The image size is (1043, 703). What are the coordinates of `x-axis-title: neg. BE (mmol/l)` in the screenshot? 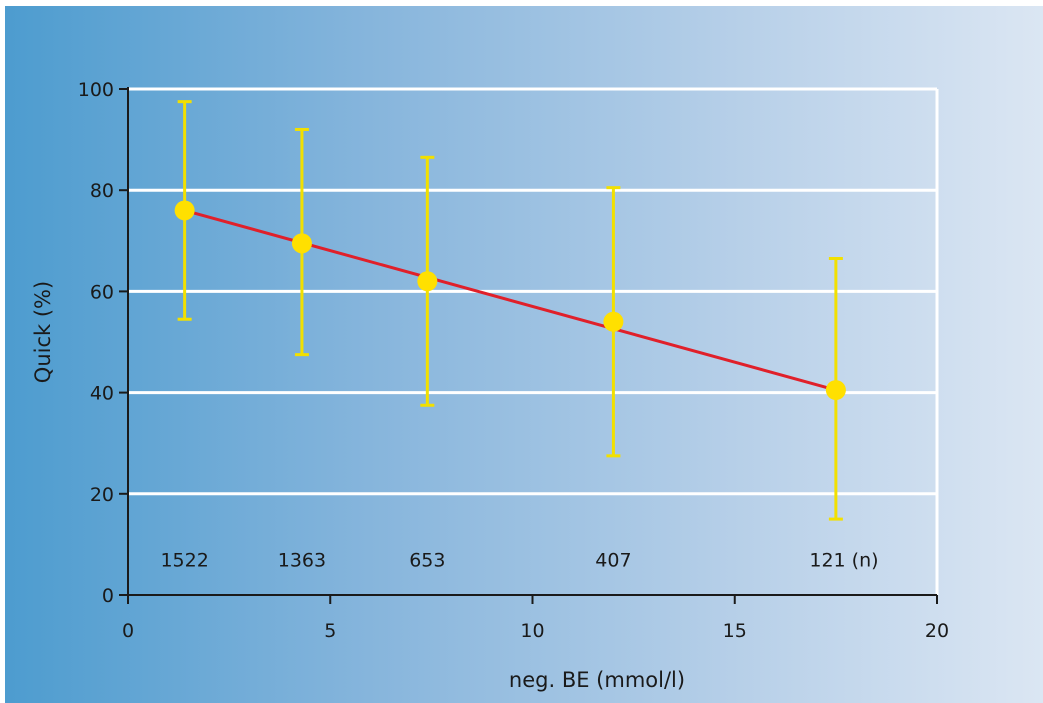 It's located at (597, 680).